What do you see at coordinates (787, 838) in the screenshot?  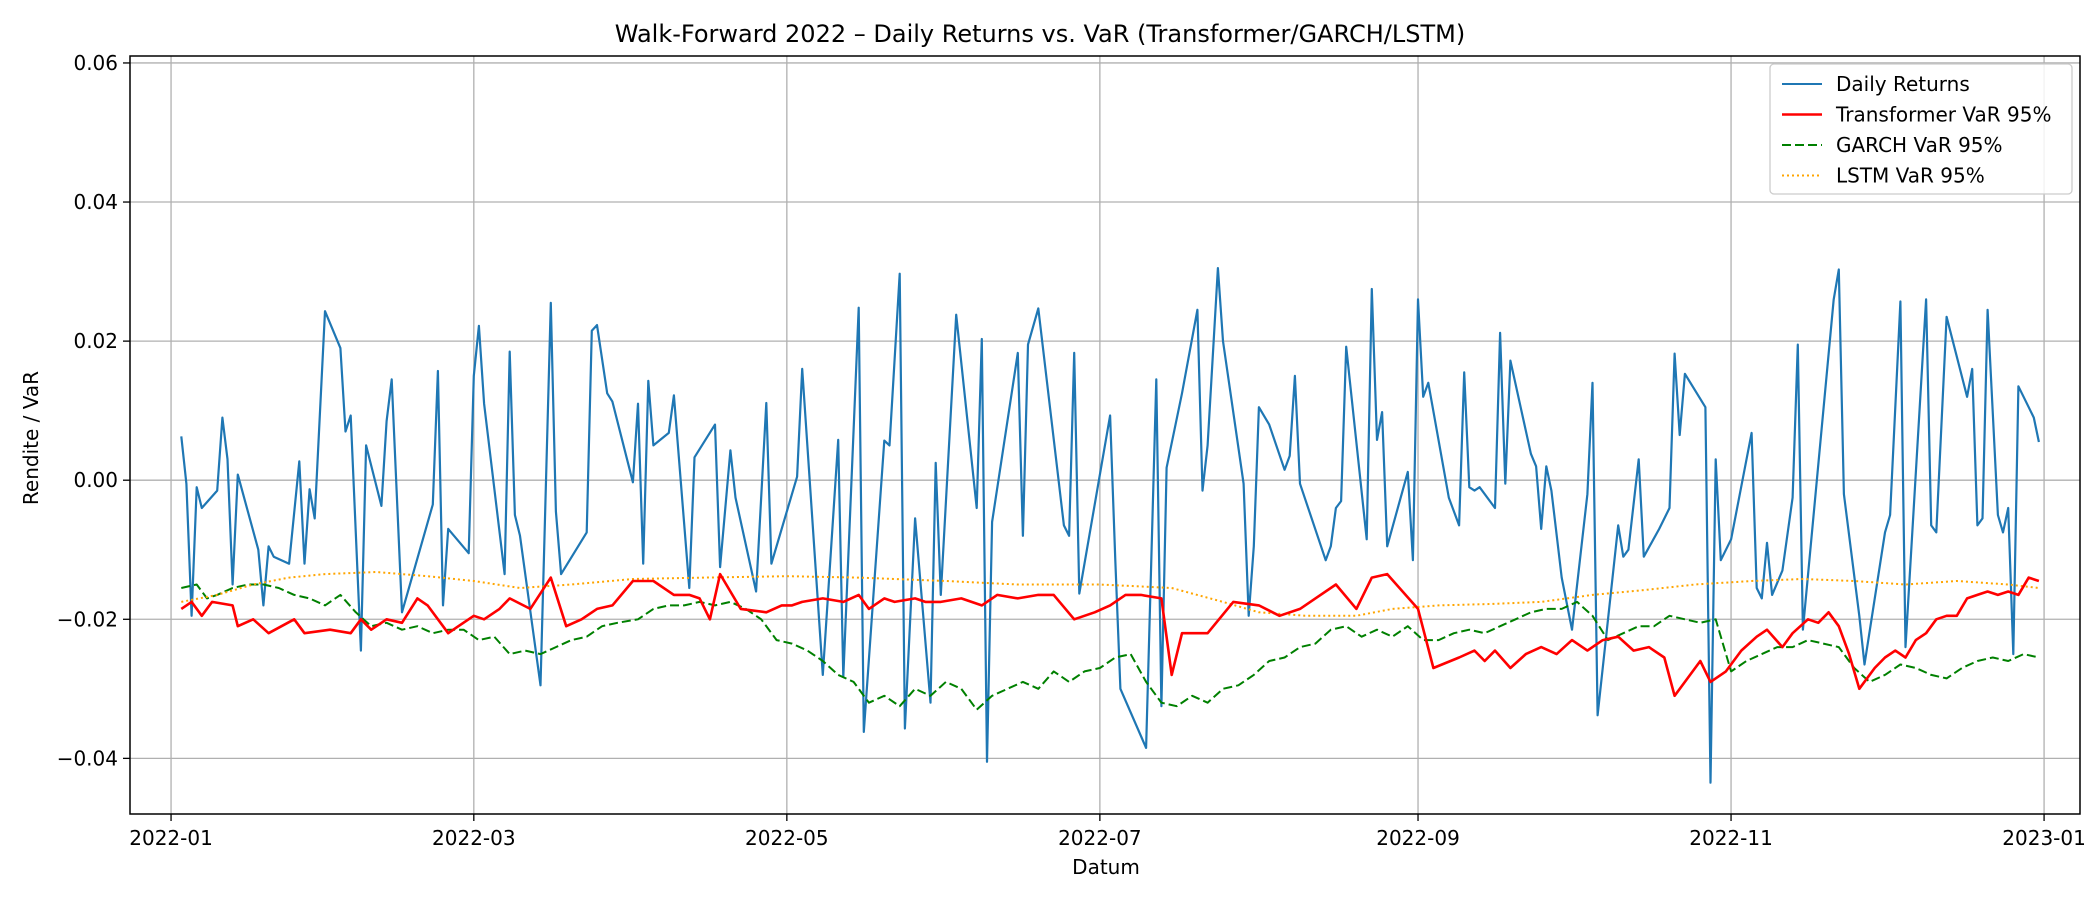 I see `x-tick-label: 2022-05` at bounding box center [787, 838].